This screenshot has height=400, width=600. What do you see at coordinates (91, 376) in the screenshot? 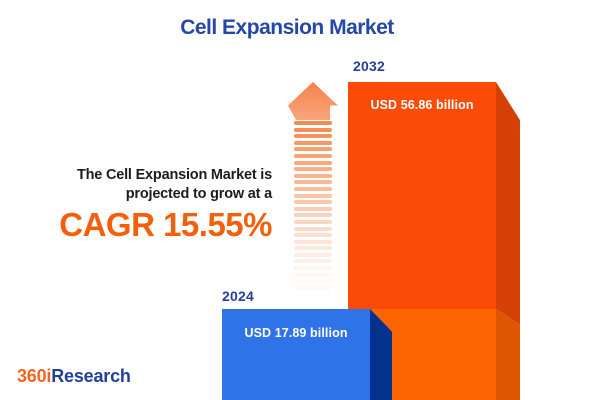
I see `brand-logo-research: Research` at bounding box center [91, 376].